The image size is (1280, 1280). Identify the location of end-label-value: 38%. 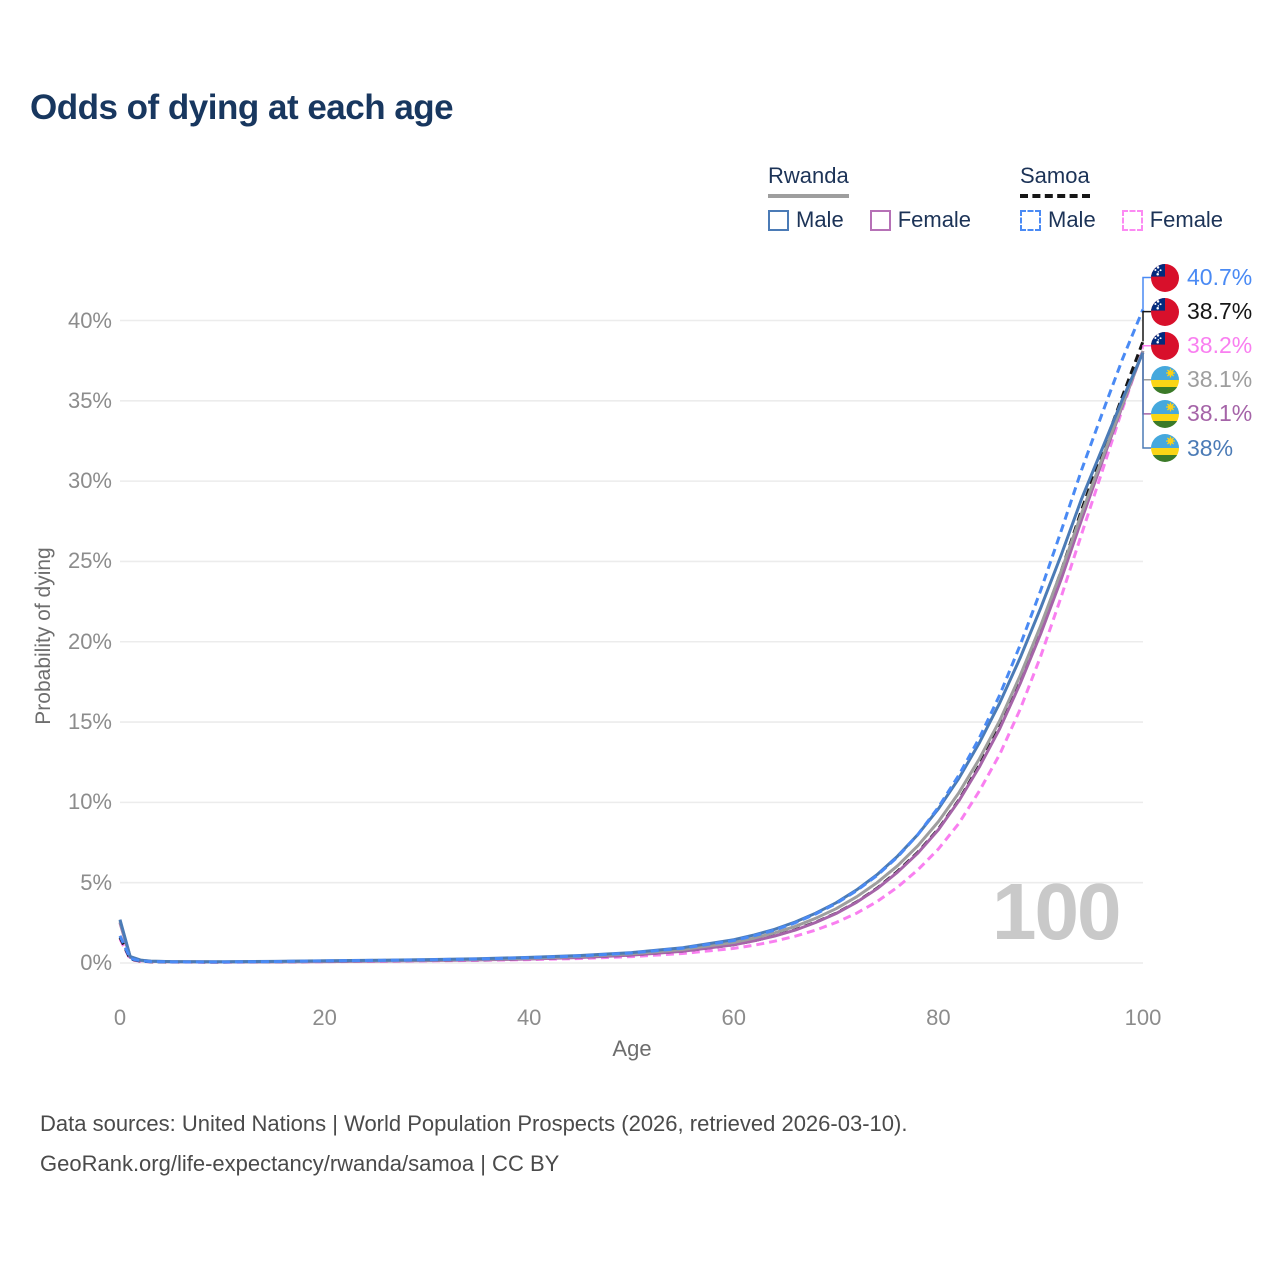
(1210, 447).